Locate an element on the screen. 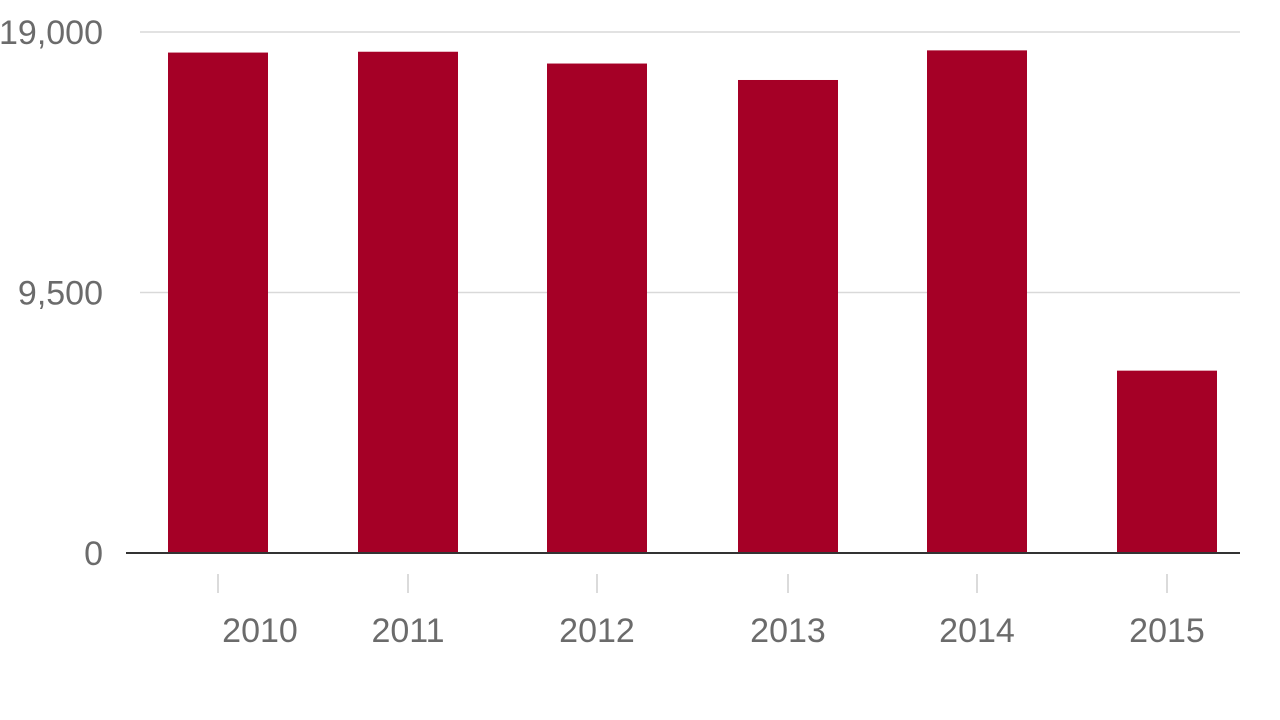 This screenshot has width=1280, height=720. bar-2015 is located at coordinates (1167, 461).